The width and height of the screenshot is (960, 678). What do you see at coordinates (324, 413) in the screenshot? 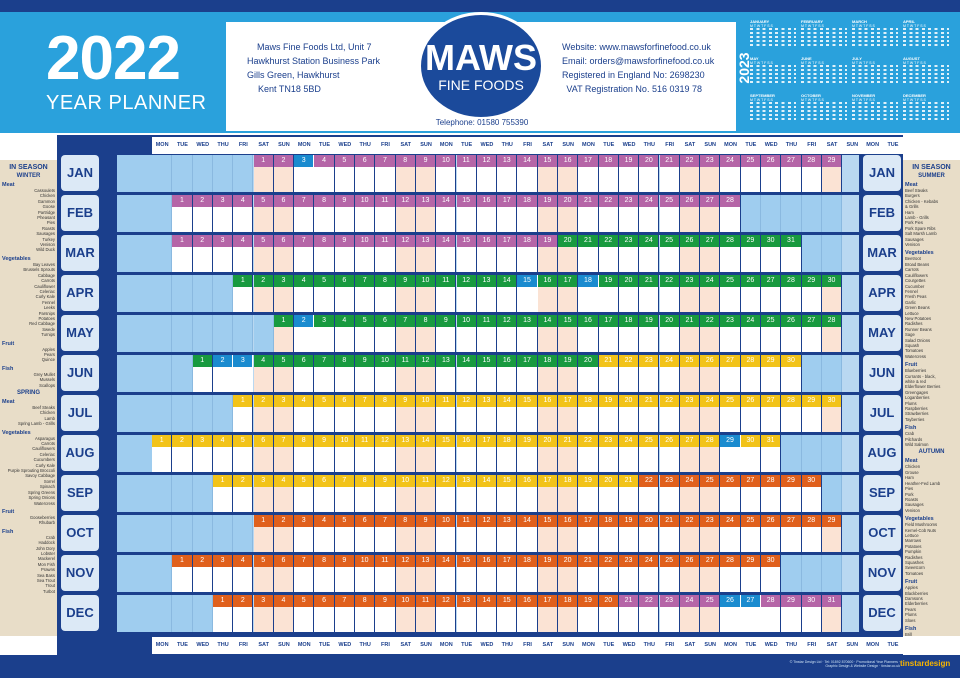
I see `day-cell-jul-5: 5` at bounding box center [324, 413].